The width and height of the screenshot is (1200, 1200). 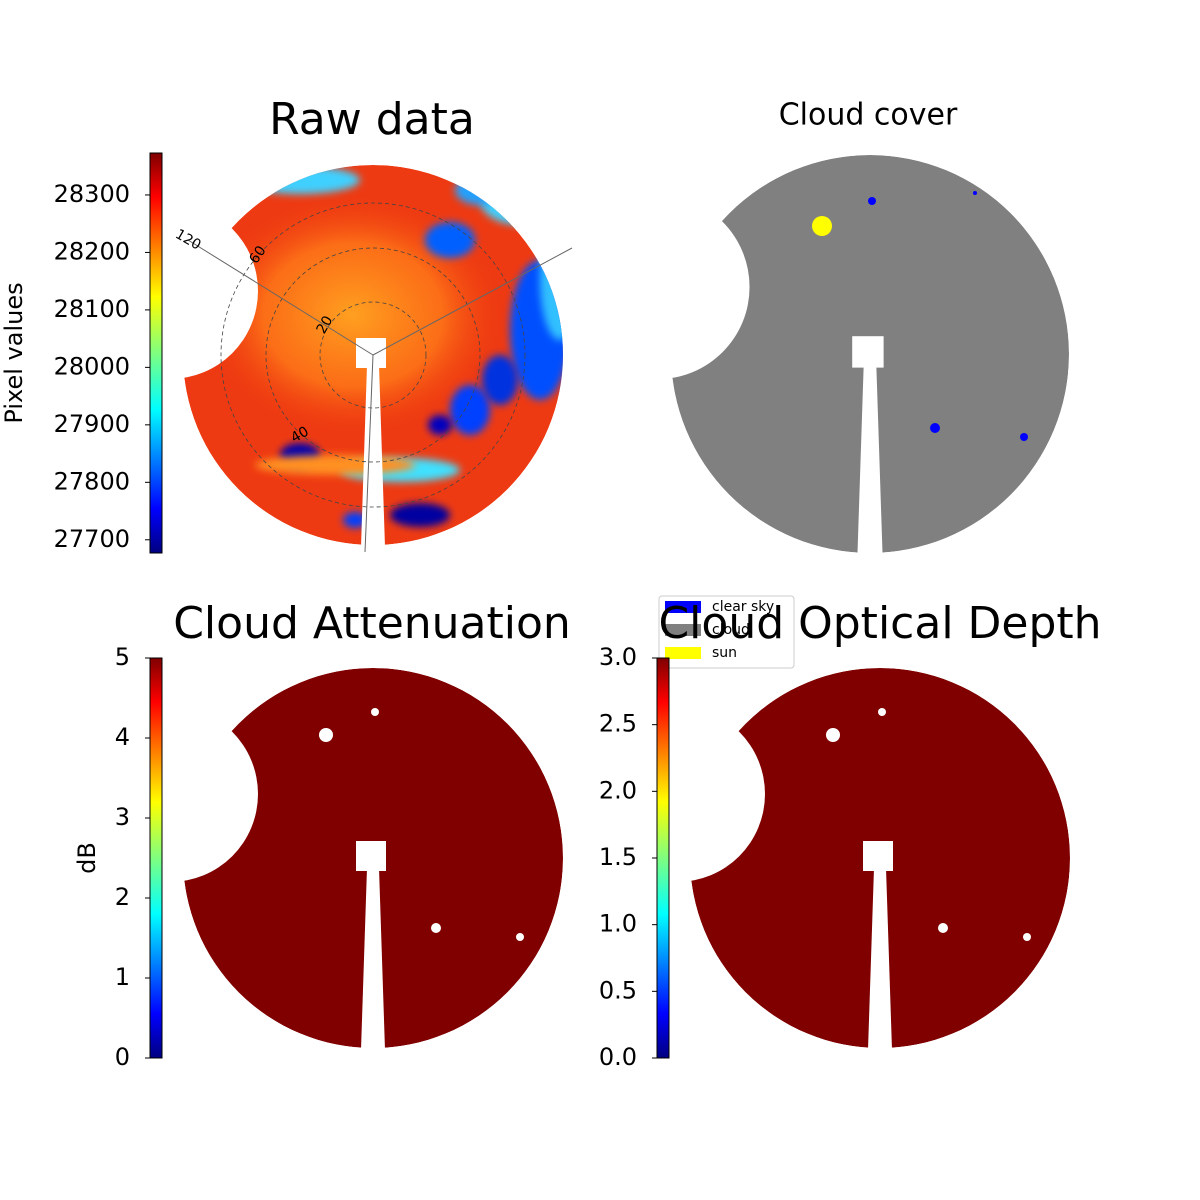 I want to click on colorbar-tick-label: 0.5, so click(x=618, y=990).